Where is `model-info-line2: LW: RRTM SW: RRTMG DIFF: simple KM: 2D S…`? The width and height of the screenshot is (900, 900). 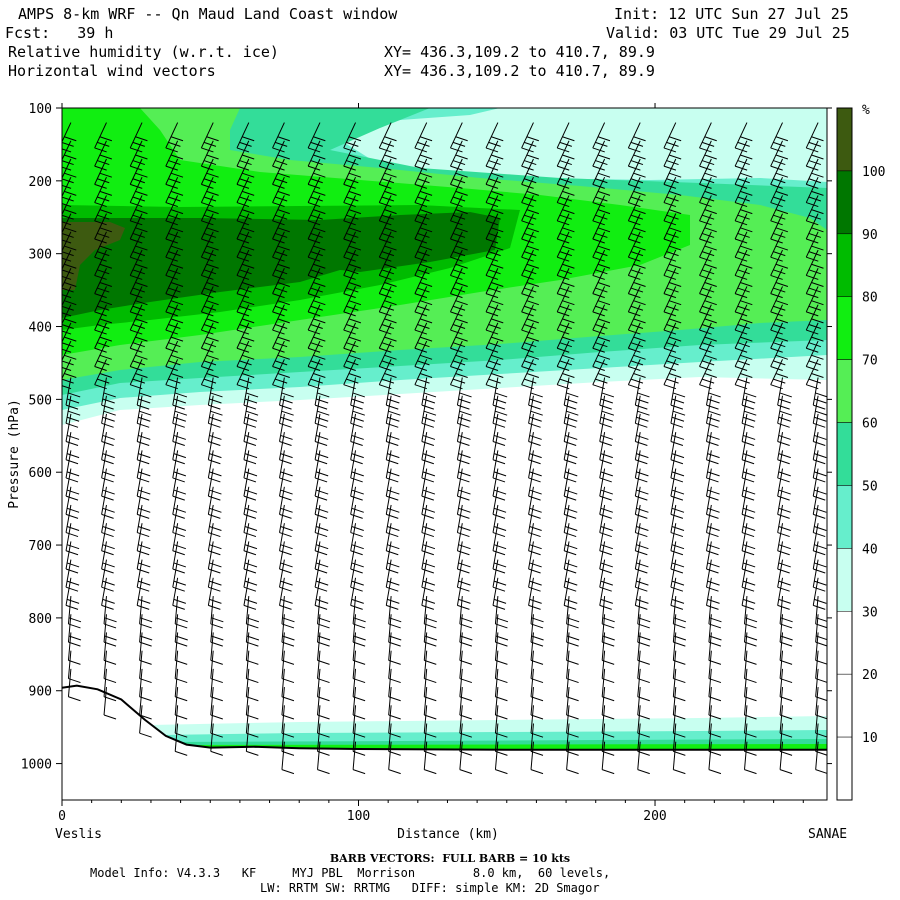 model-info-line2: LW: RRTM SW: RRTMG DIFF: simple KM: 2D S… is located at coordinates (430, 888).